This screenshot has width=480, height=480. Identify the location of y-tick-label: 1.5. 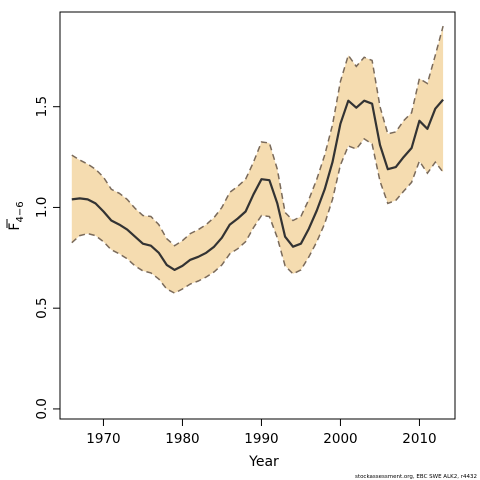
(42, 106).